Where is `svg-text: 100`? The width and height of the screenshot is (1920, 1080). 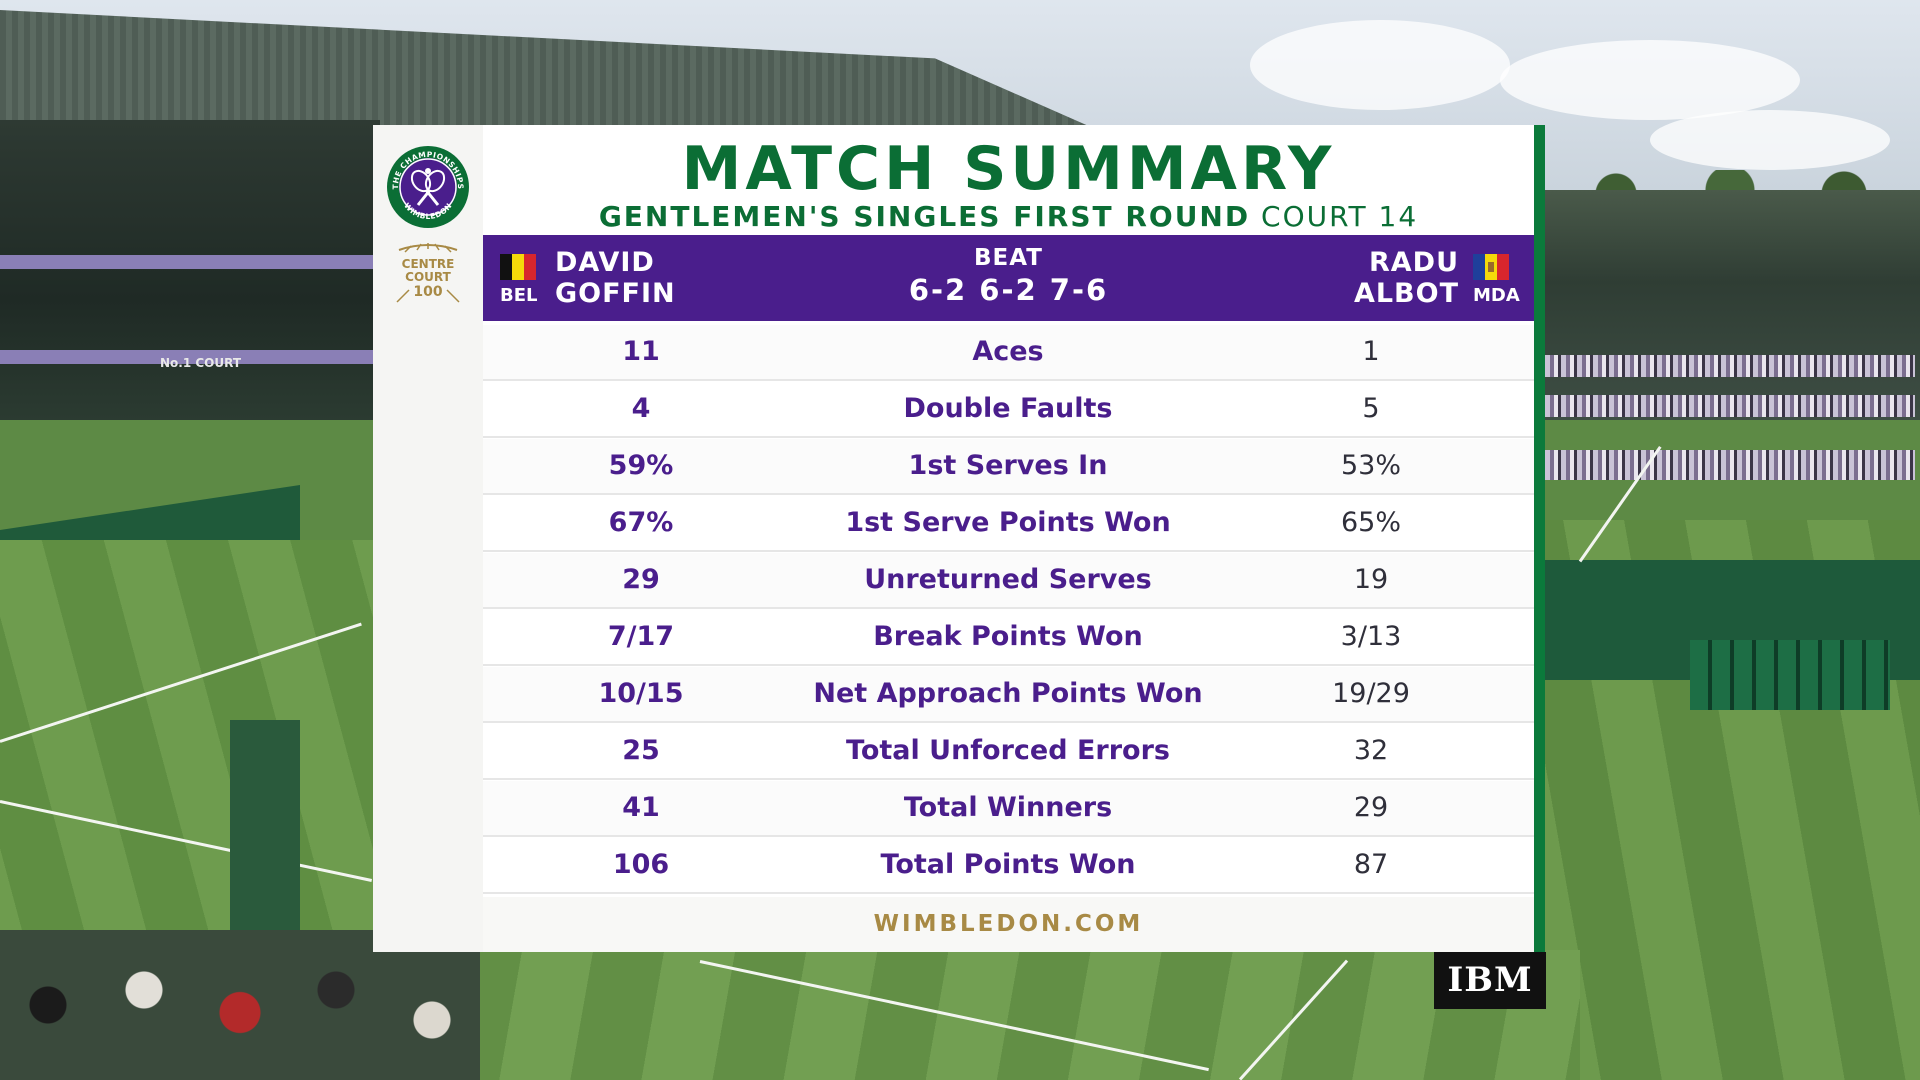 svg-text: 100 is located at coordinates (427, 292).